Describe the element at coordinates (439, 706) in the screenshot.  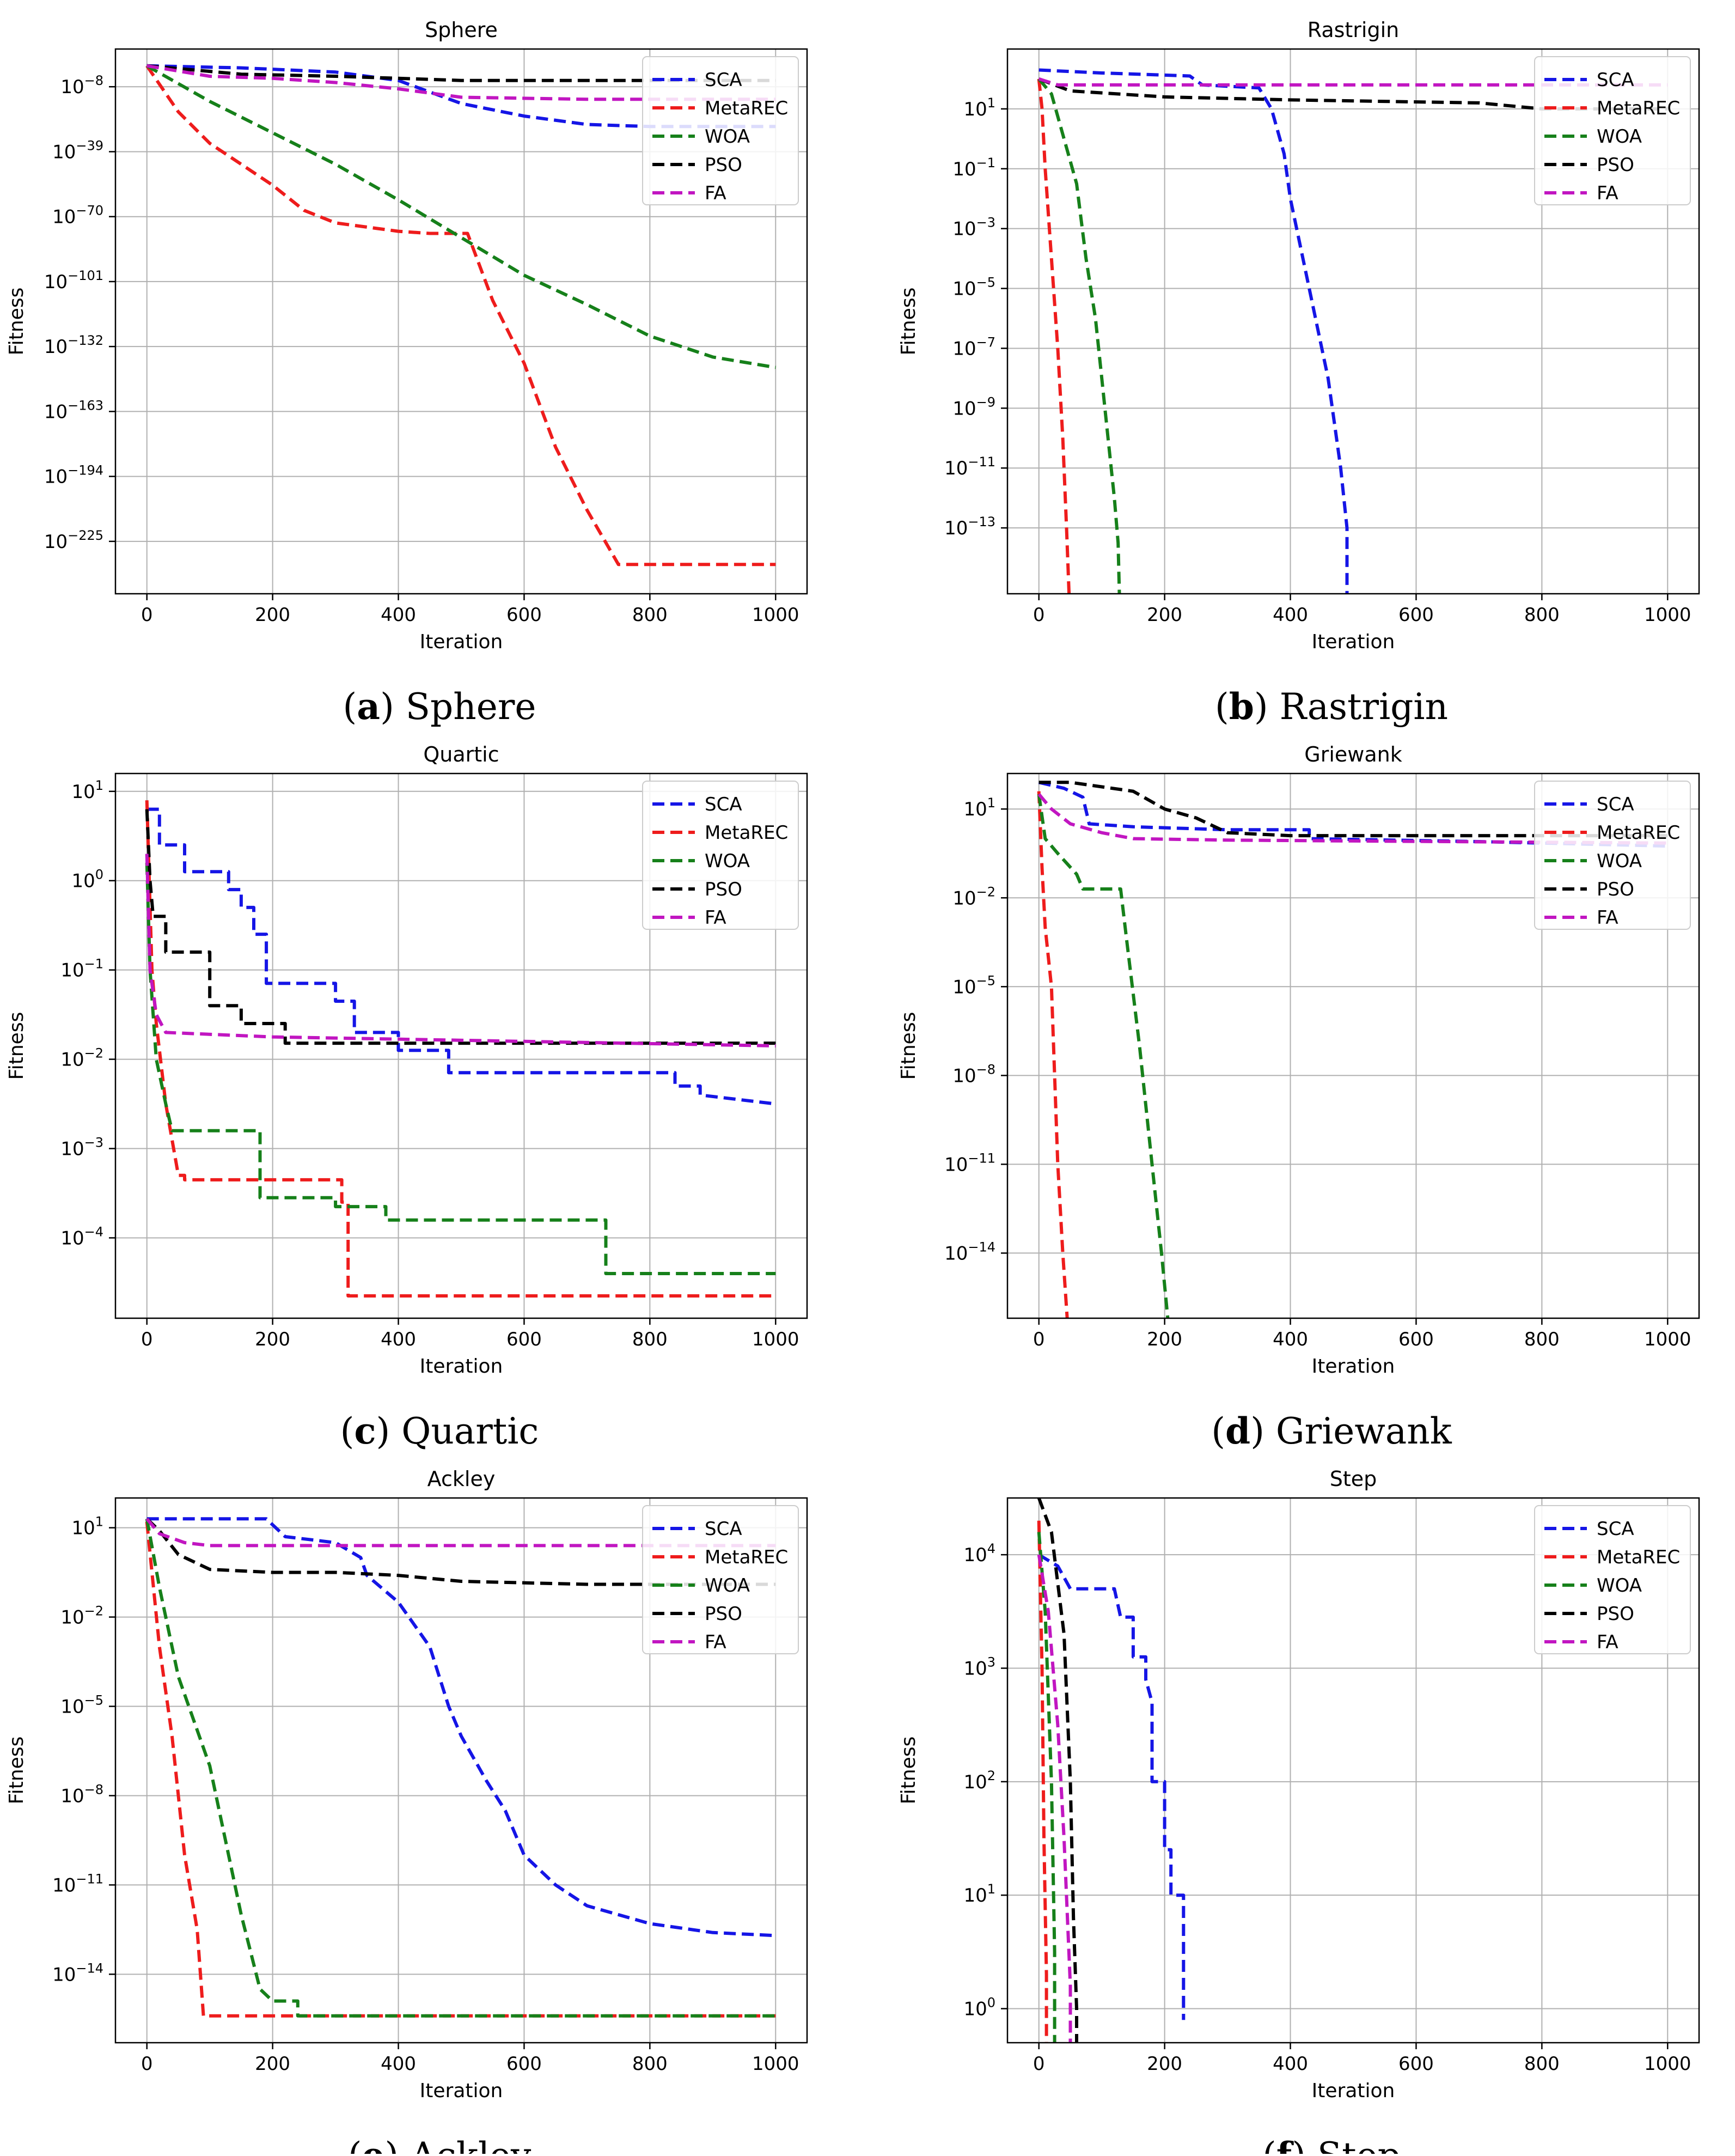
I see `panel-caption: (a) Sphere` at that location.